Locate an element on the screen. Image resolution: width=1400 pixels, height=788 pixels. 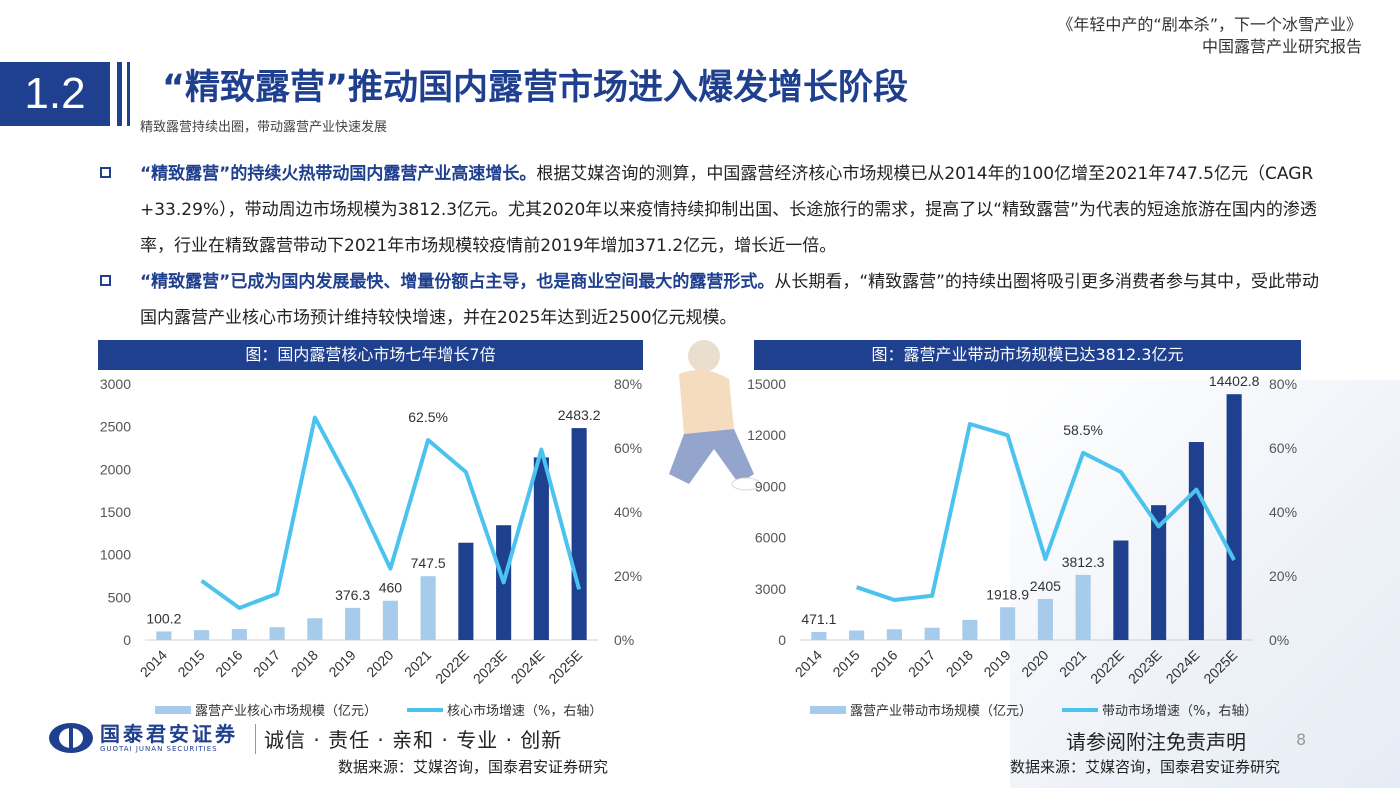
page-title: “精致露营”推动国内露营市场进入爆发增长阶段 is located at coordinates (535, 88).